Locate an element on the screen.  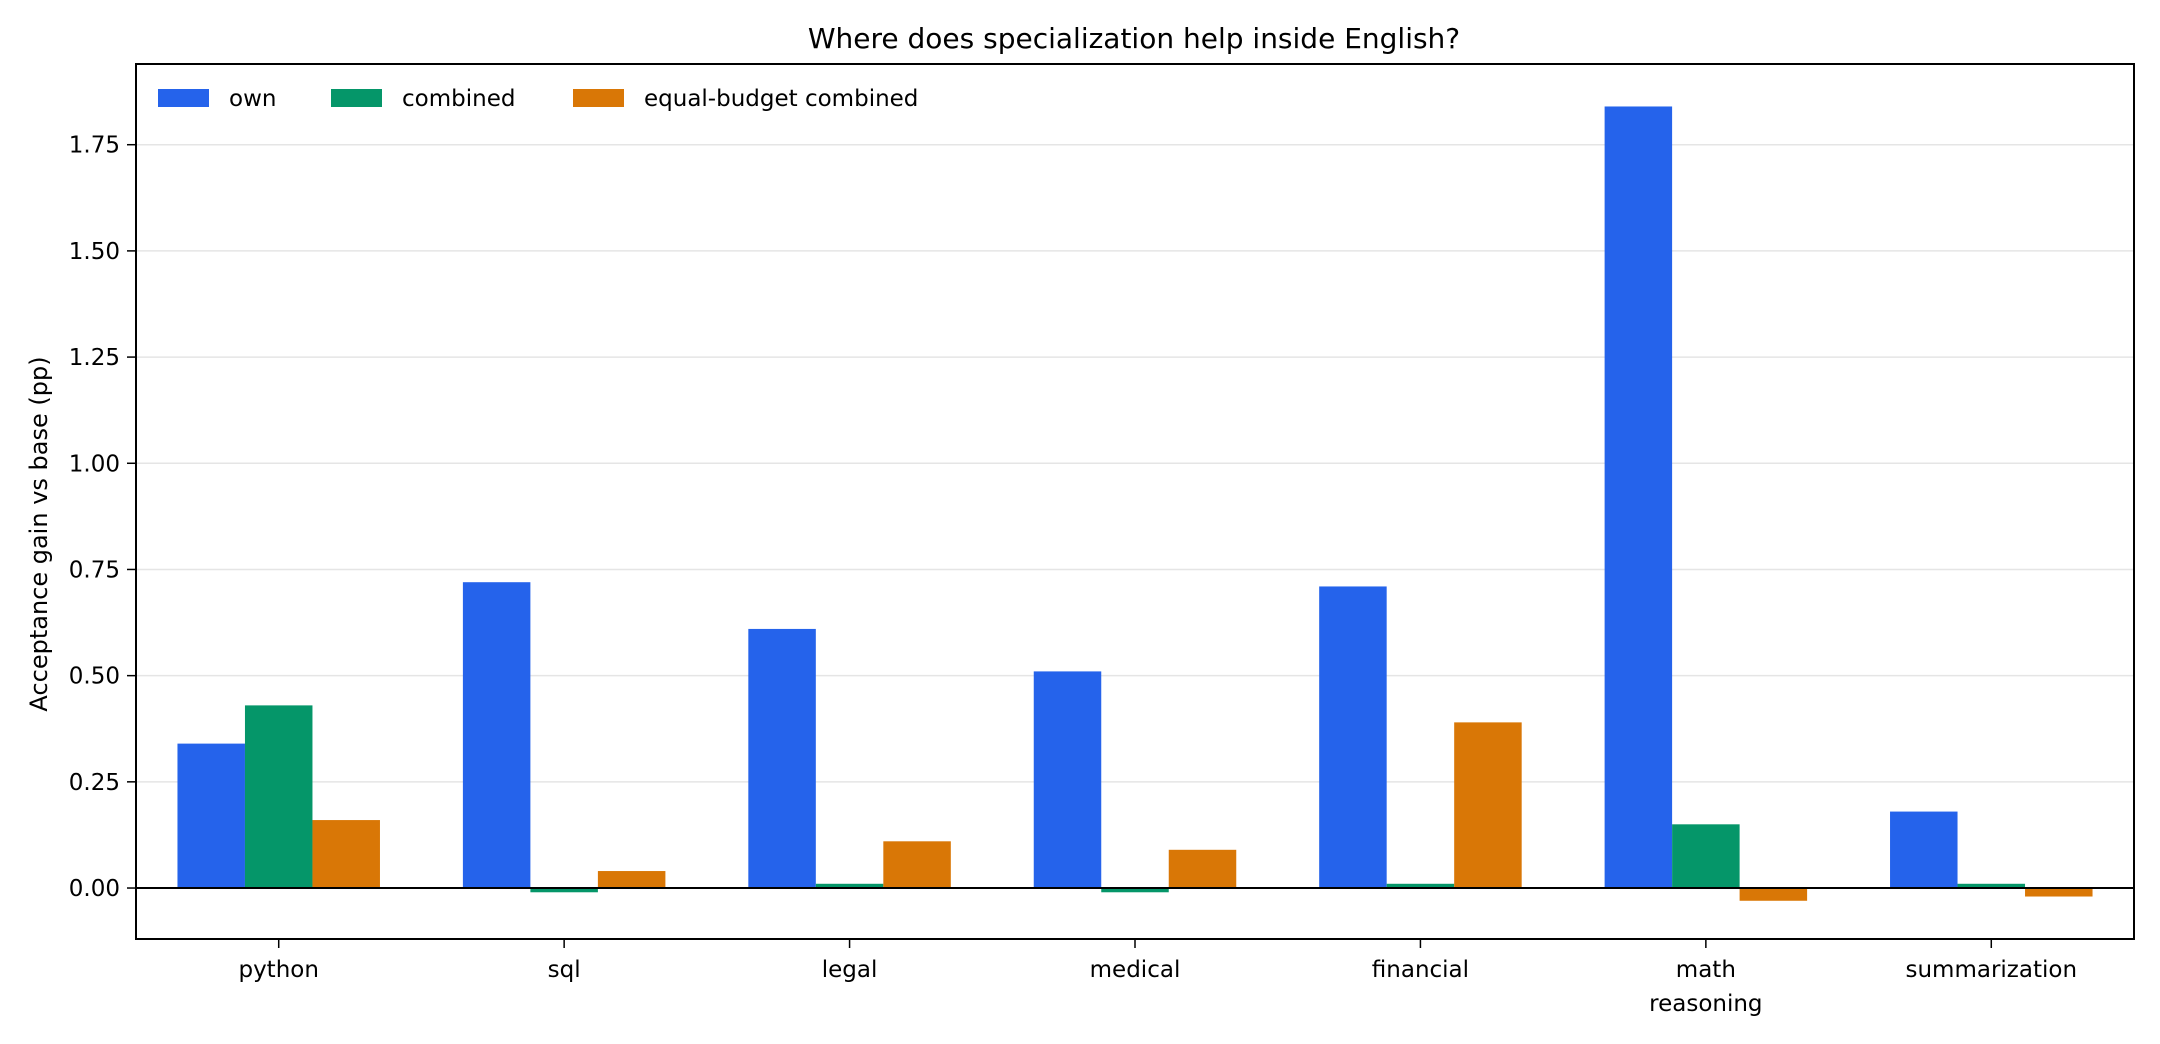
x-tick-label: sql is located at coordinates (564, 970).